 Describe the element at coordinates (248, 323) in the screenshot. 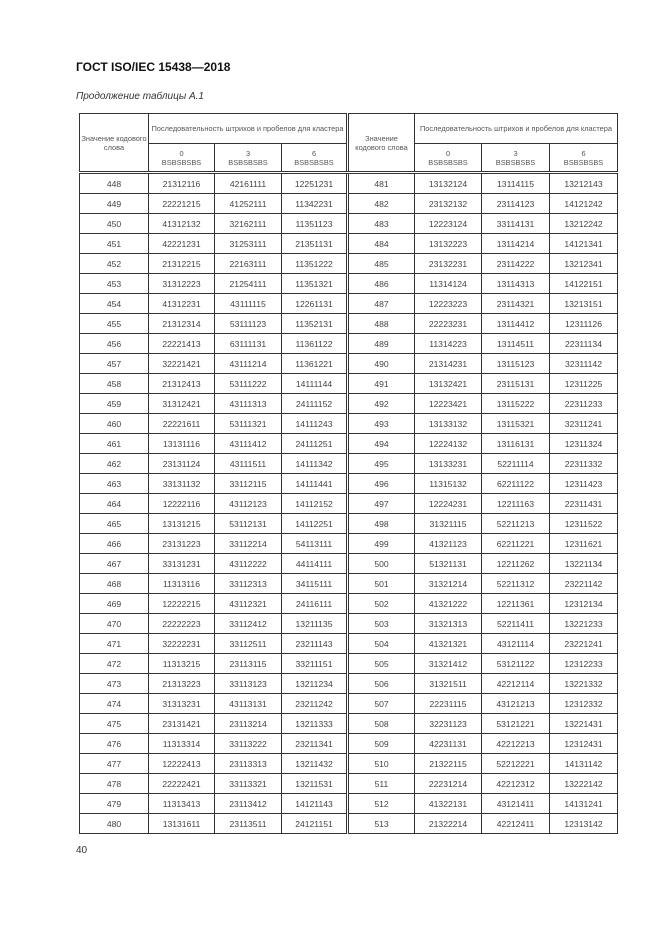

I see `cluster-3-cell: 53111123` at that location.